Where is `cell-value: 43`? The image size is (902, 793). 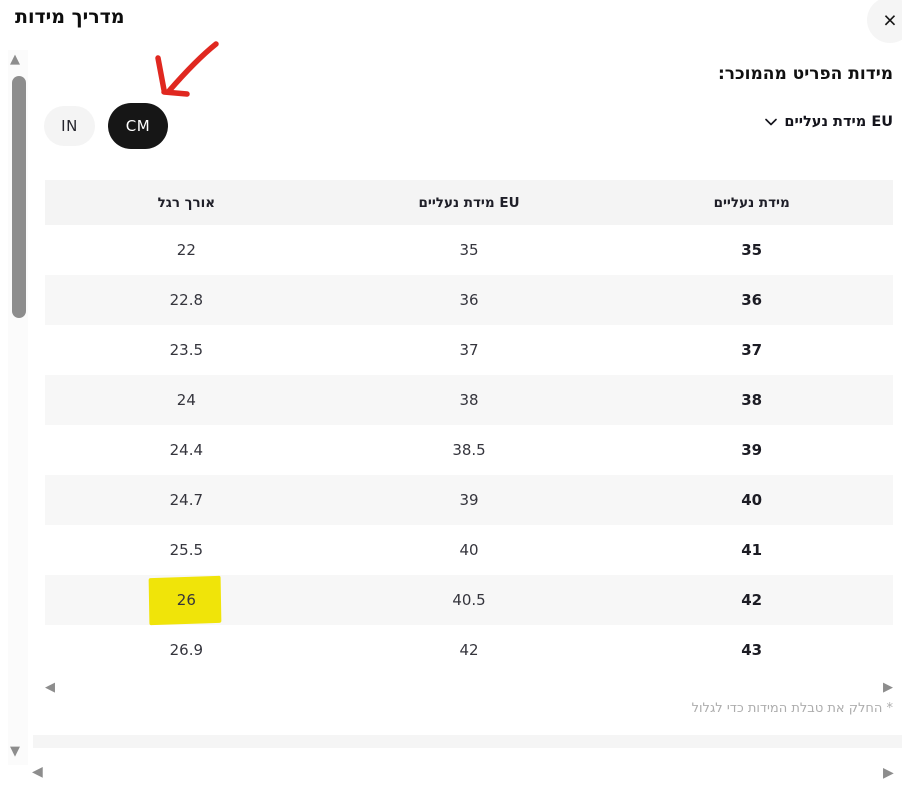
cell-value: 43 is located at coordinates (752, 650).